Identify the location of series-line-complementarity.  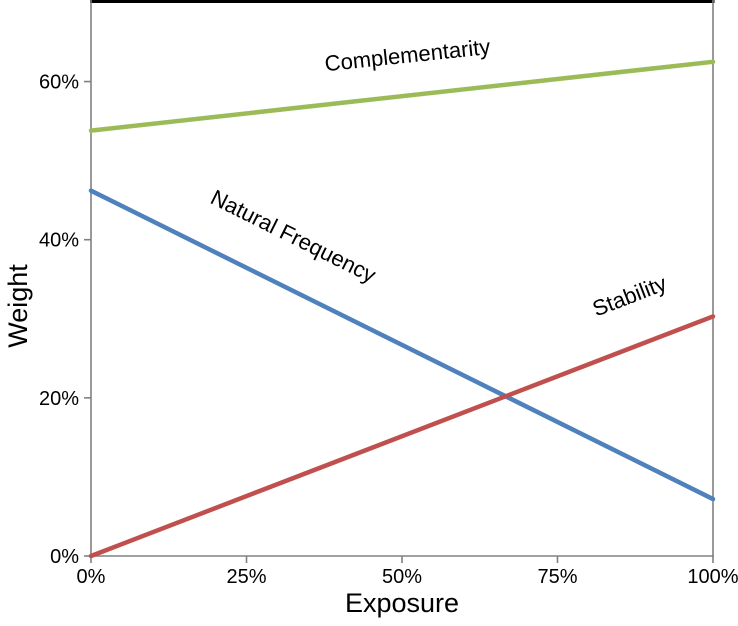
(402, 96).